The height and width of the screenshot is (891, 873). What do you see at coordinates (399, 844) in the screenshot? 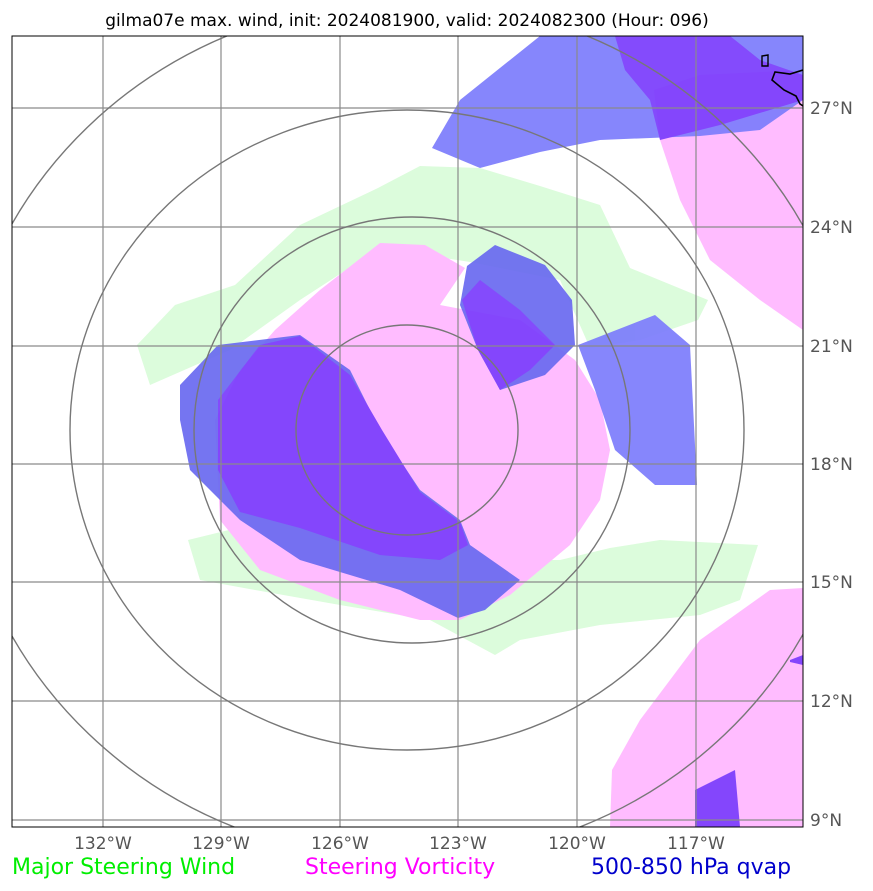
I see `longitude-labels: 132°W 129°W 126°W 123°W 120°W 117°W` at bounding box center [399, 844].